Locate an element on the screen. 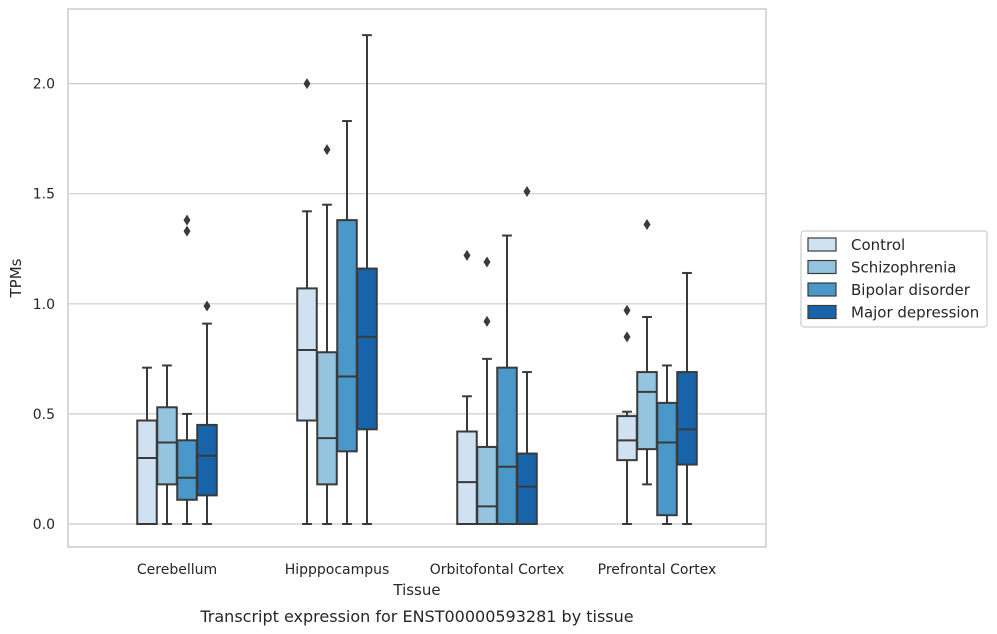 The height and width of the screenshot is (634, 997). legend-label: Bipolar disorder is located at coordinates (911, 290).